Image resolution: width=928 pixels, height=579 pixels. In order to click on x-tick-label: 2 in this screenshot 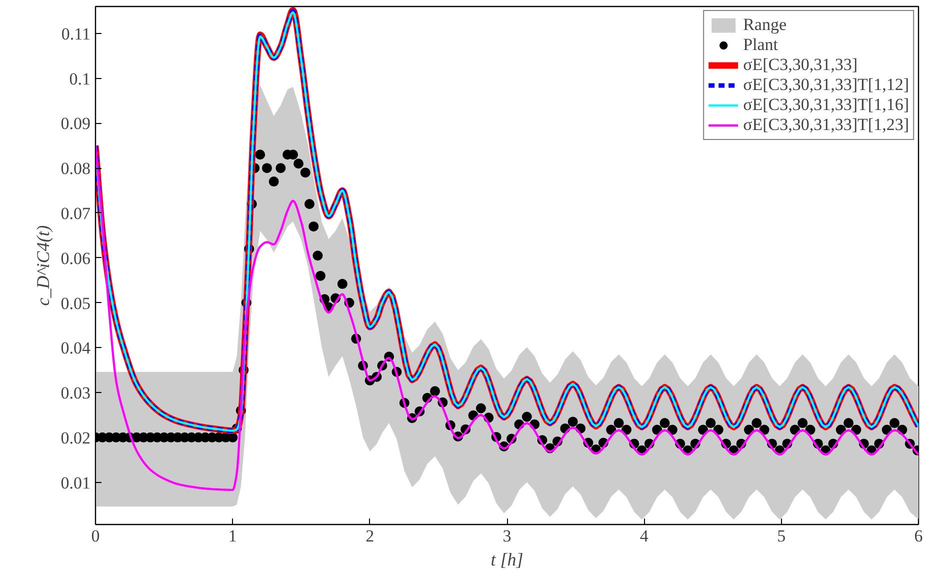, I will do `click(370, 536)`.